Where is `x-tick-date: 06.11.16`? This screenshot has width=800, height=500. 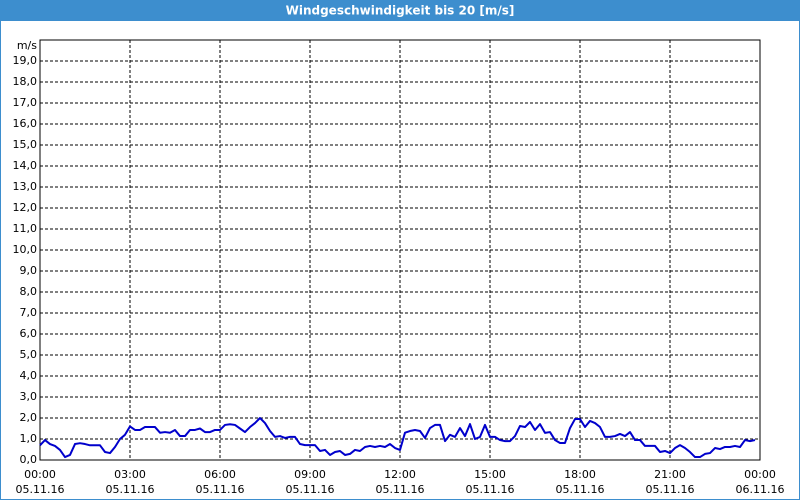 x-tick-date: 06.11.16 is located at coordinates (760, 489).